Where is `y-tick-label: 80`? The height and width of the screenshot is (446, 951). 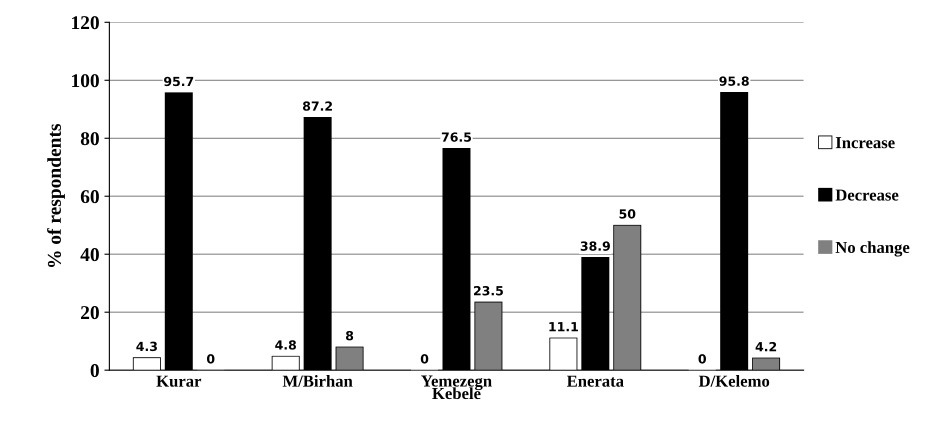 y-tick-label: 80 is located at coordinates (89, 139).